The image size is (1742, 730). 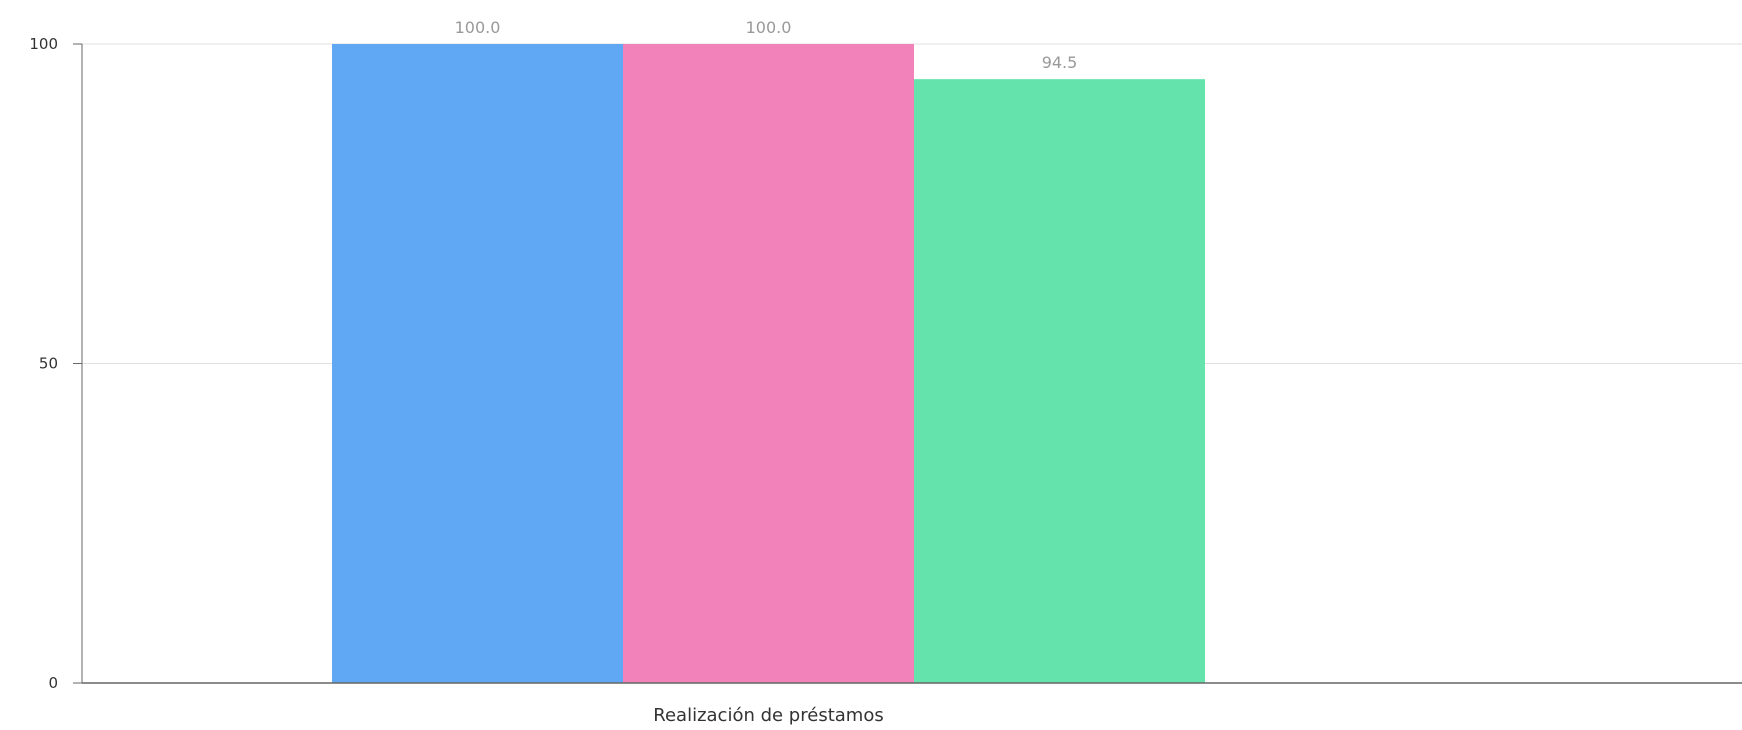 I want to click on data-label-series-1: 100.0, so click(x=478, y=27).